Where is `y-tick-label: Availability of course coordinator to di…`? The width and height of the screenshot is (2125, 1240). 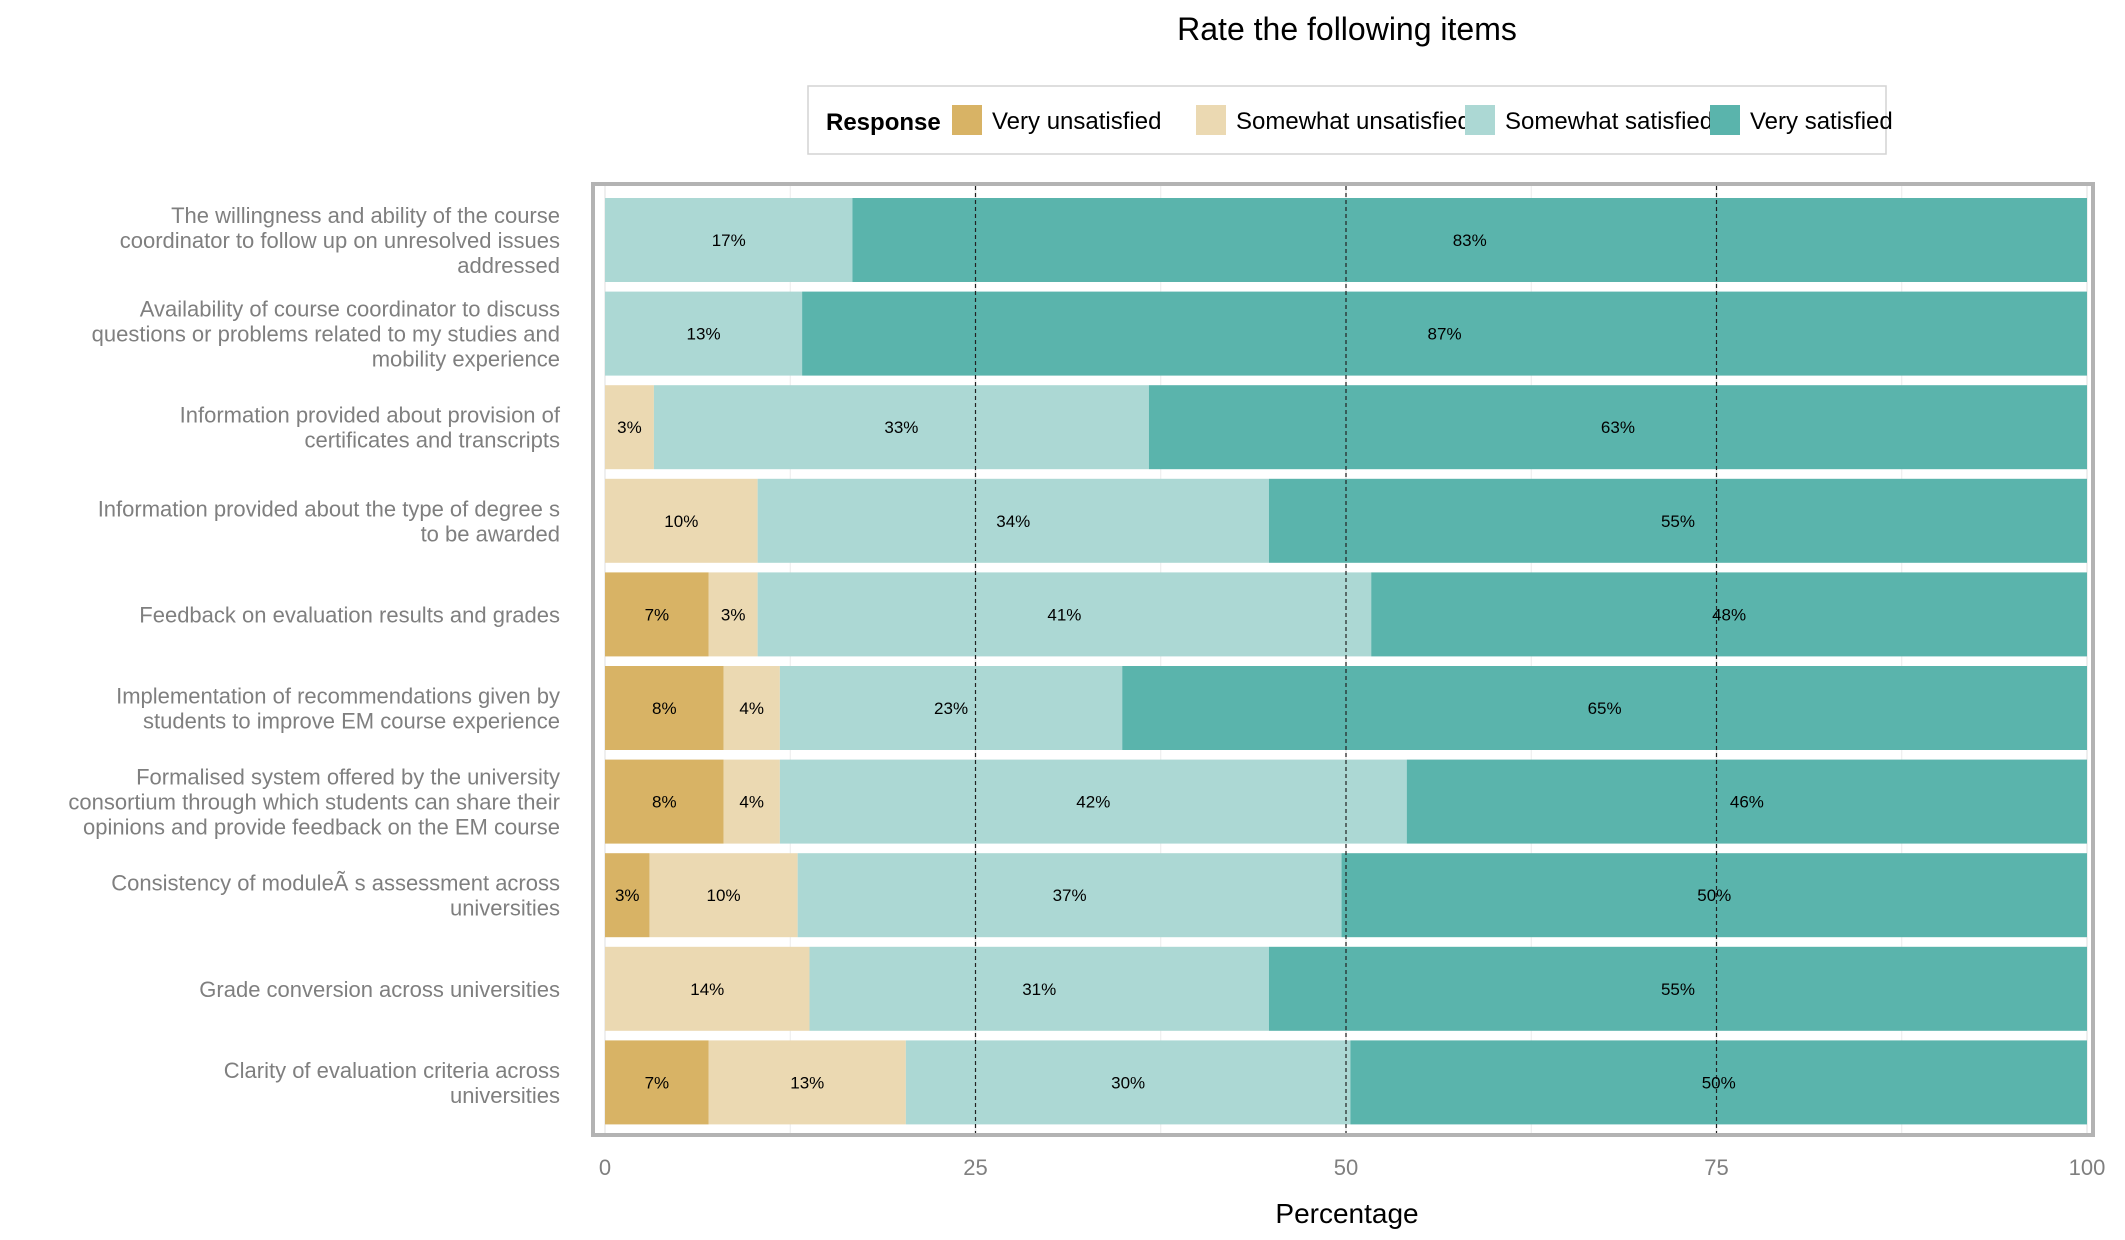
y-tick-label: Availability of course coordinator to di… is located at coordinates (350, 309).